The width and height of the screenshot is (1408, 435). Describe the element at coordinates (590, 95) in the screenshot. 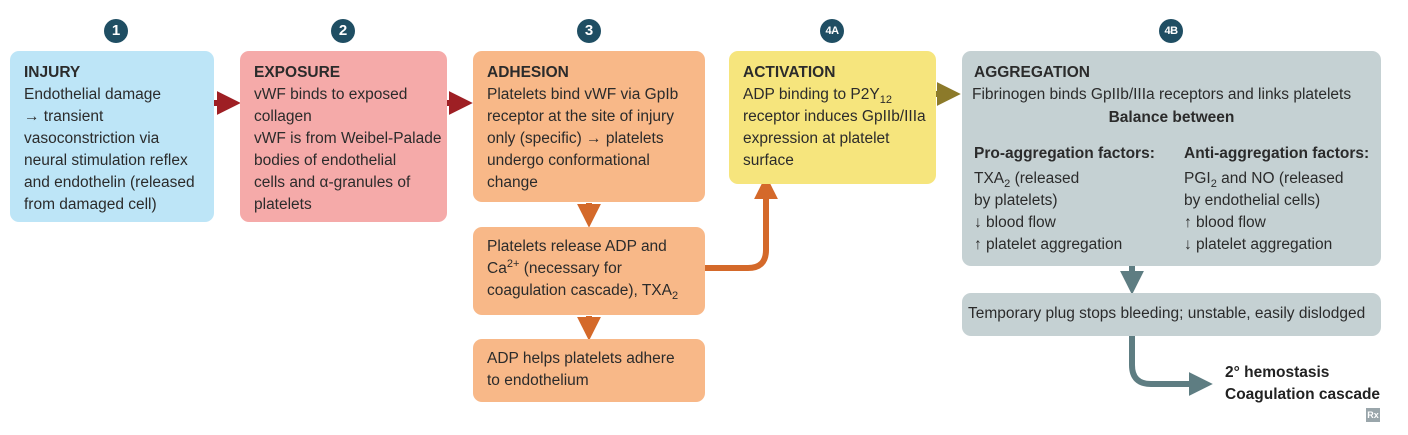

I see `adhesion-line-1: Platelets bind vWF via GpIb` at that location.